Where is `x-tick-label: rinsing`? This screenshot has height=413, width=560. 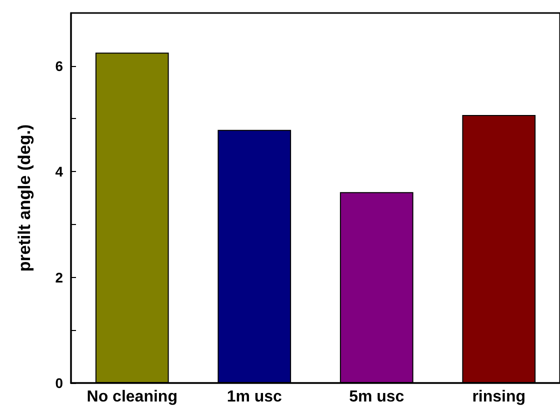 x-tick-label: rinsing is located at coordinates (499, 397).